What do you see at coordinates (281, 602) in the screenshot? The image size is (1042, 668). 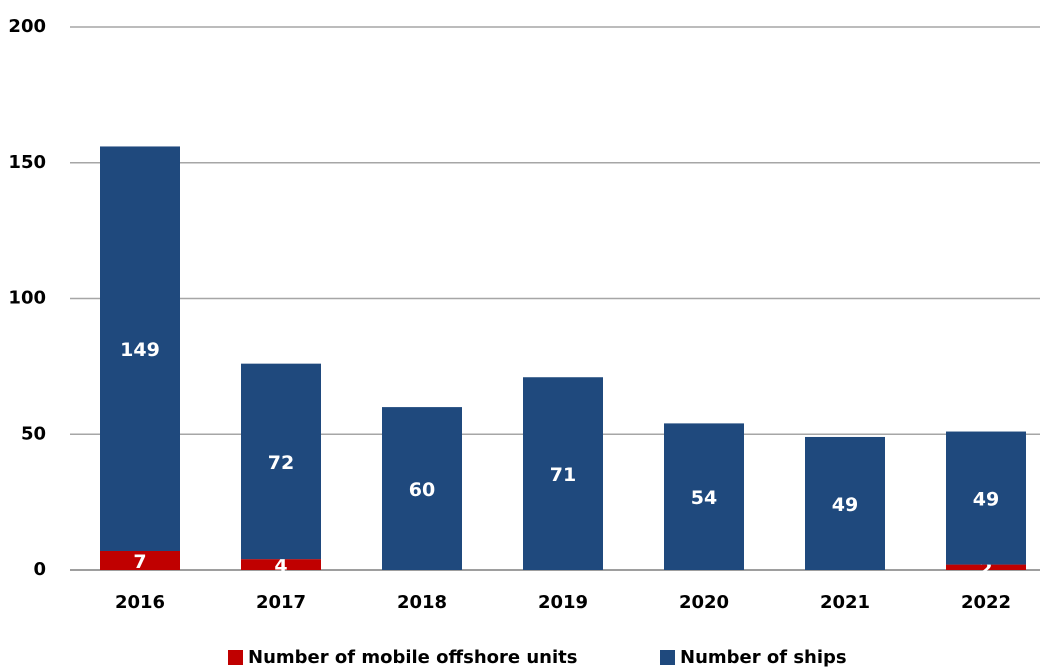 I see `x-tick-label: 2017` at bounding box center [281, 602].